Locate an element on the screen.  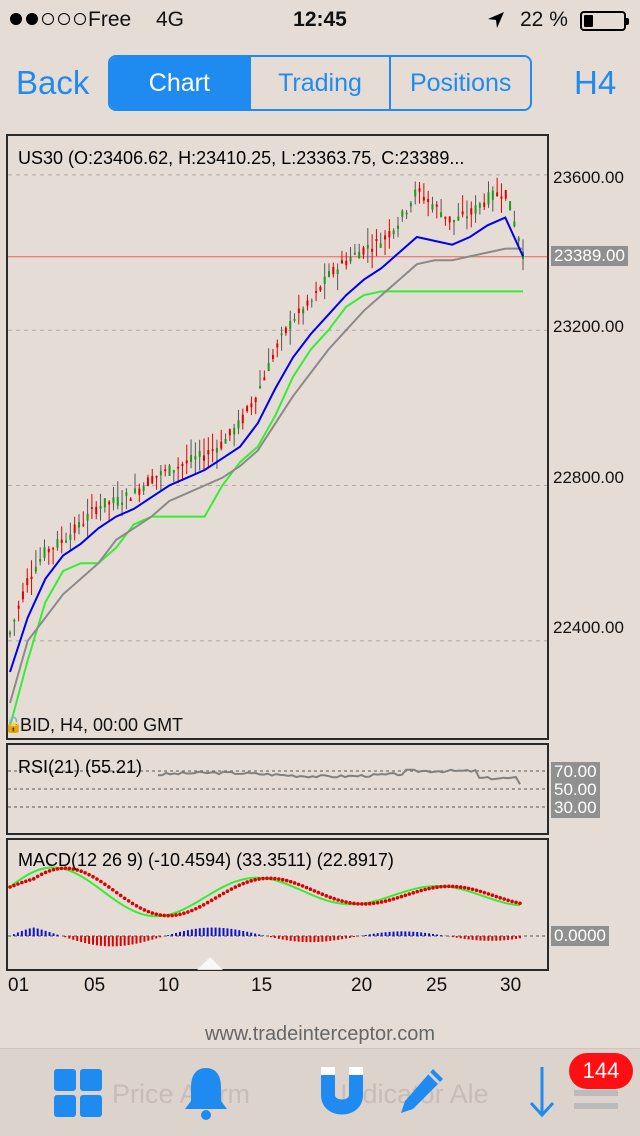
price-level-label: 23600.00 is located at coordinates (588, 178).